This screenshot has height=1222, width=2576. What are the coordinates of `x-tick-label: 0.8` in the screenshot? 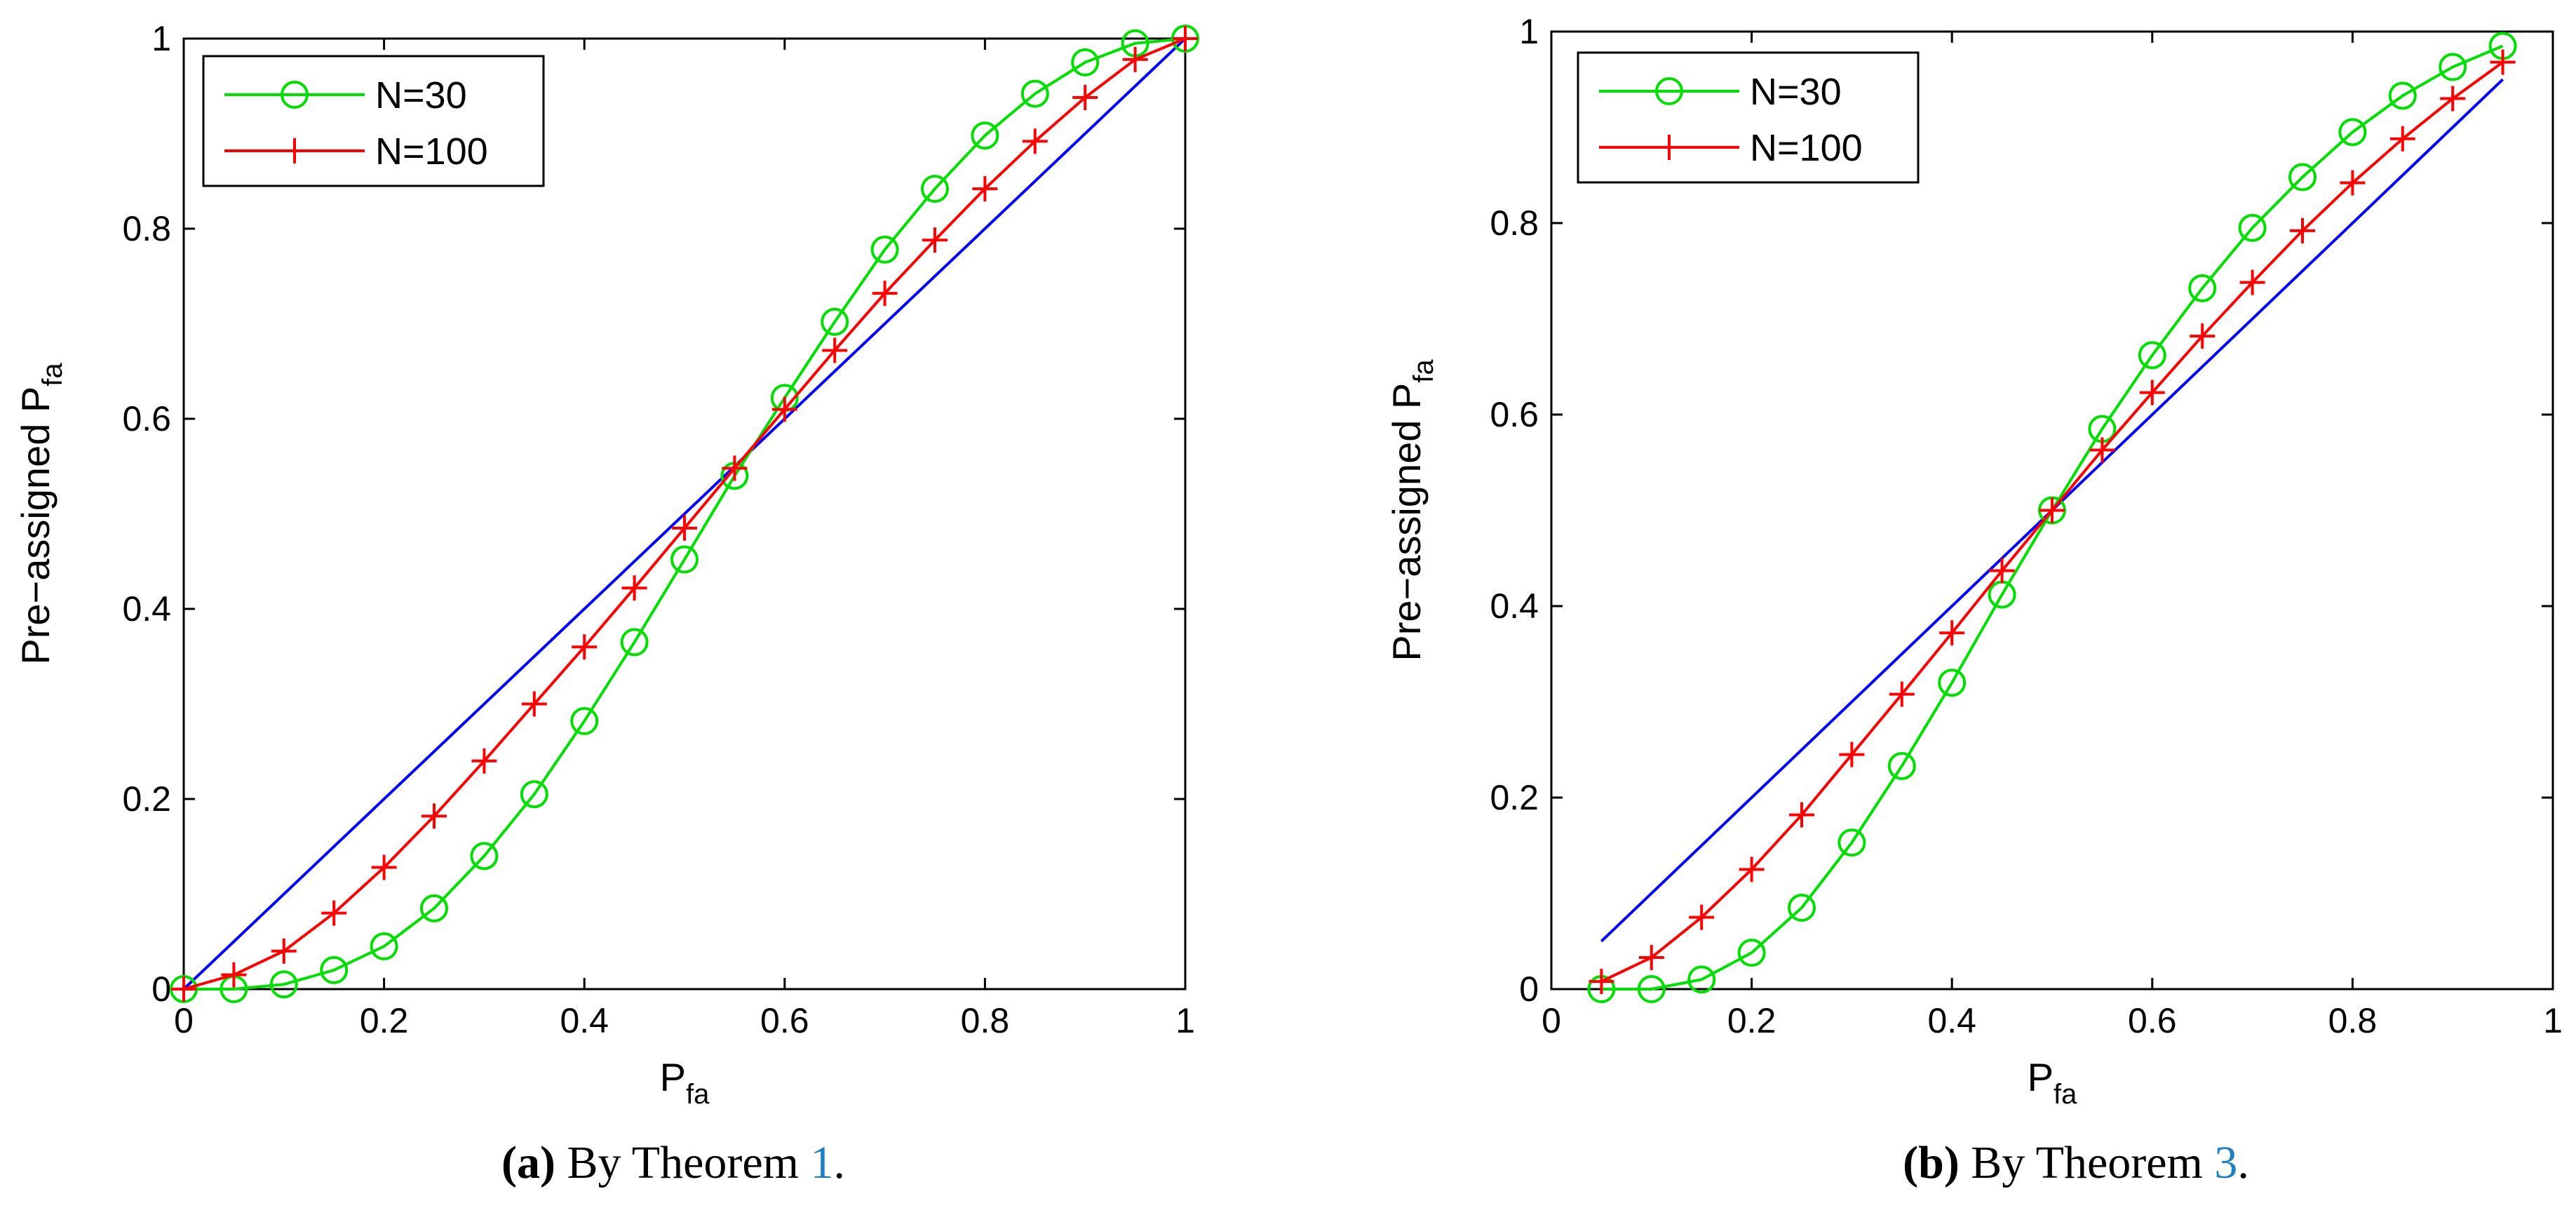 It's located at (2353, 1021).